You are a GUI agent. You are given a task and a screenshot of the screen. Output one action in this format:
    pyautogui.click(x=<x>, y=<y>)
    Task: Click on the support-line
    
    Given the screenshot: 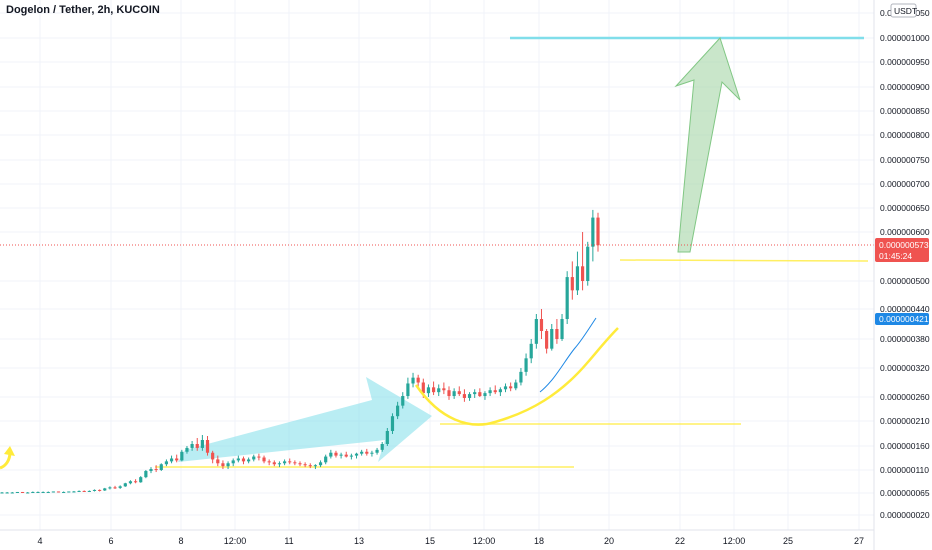 What is the action you would take?
    pyautogui.click(x=744, y=260)
    